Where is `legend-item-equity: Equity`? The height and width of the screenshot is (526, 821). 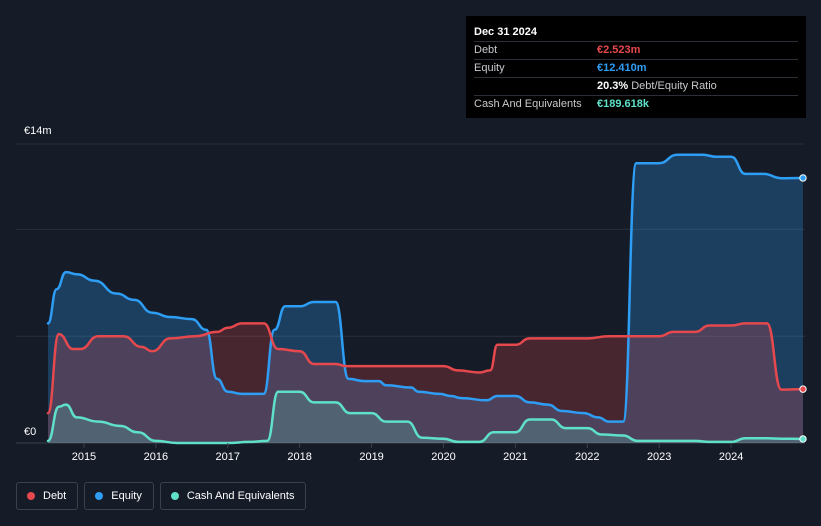 legend-item-equity: Equity is located at coordinates (119, 496).